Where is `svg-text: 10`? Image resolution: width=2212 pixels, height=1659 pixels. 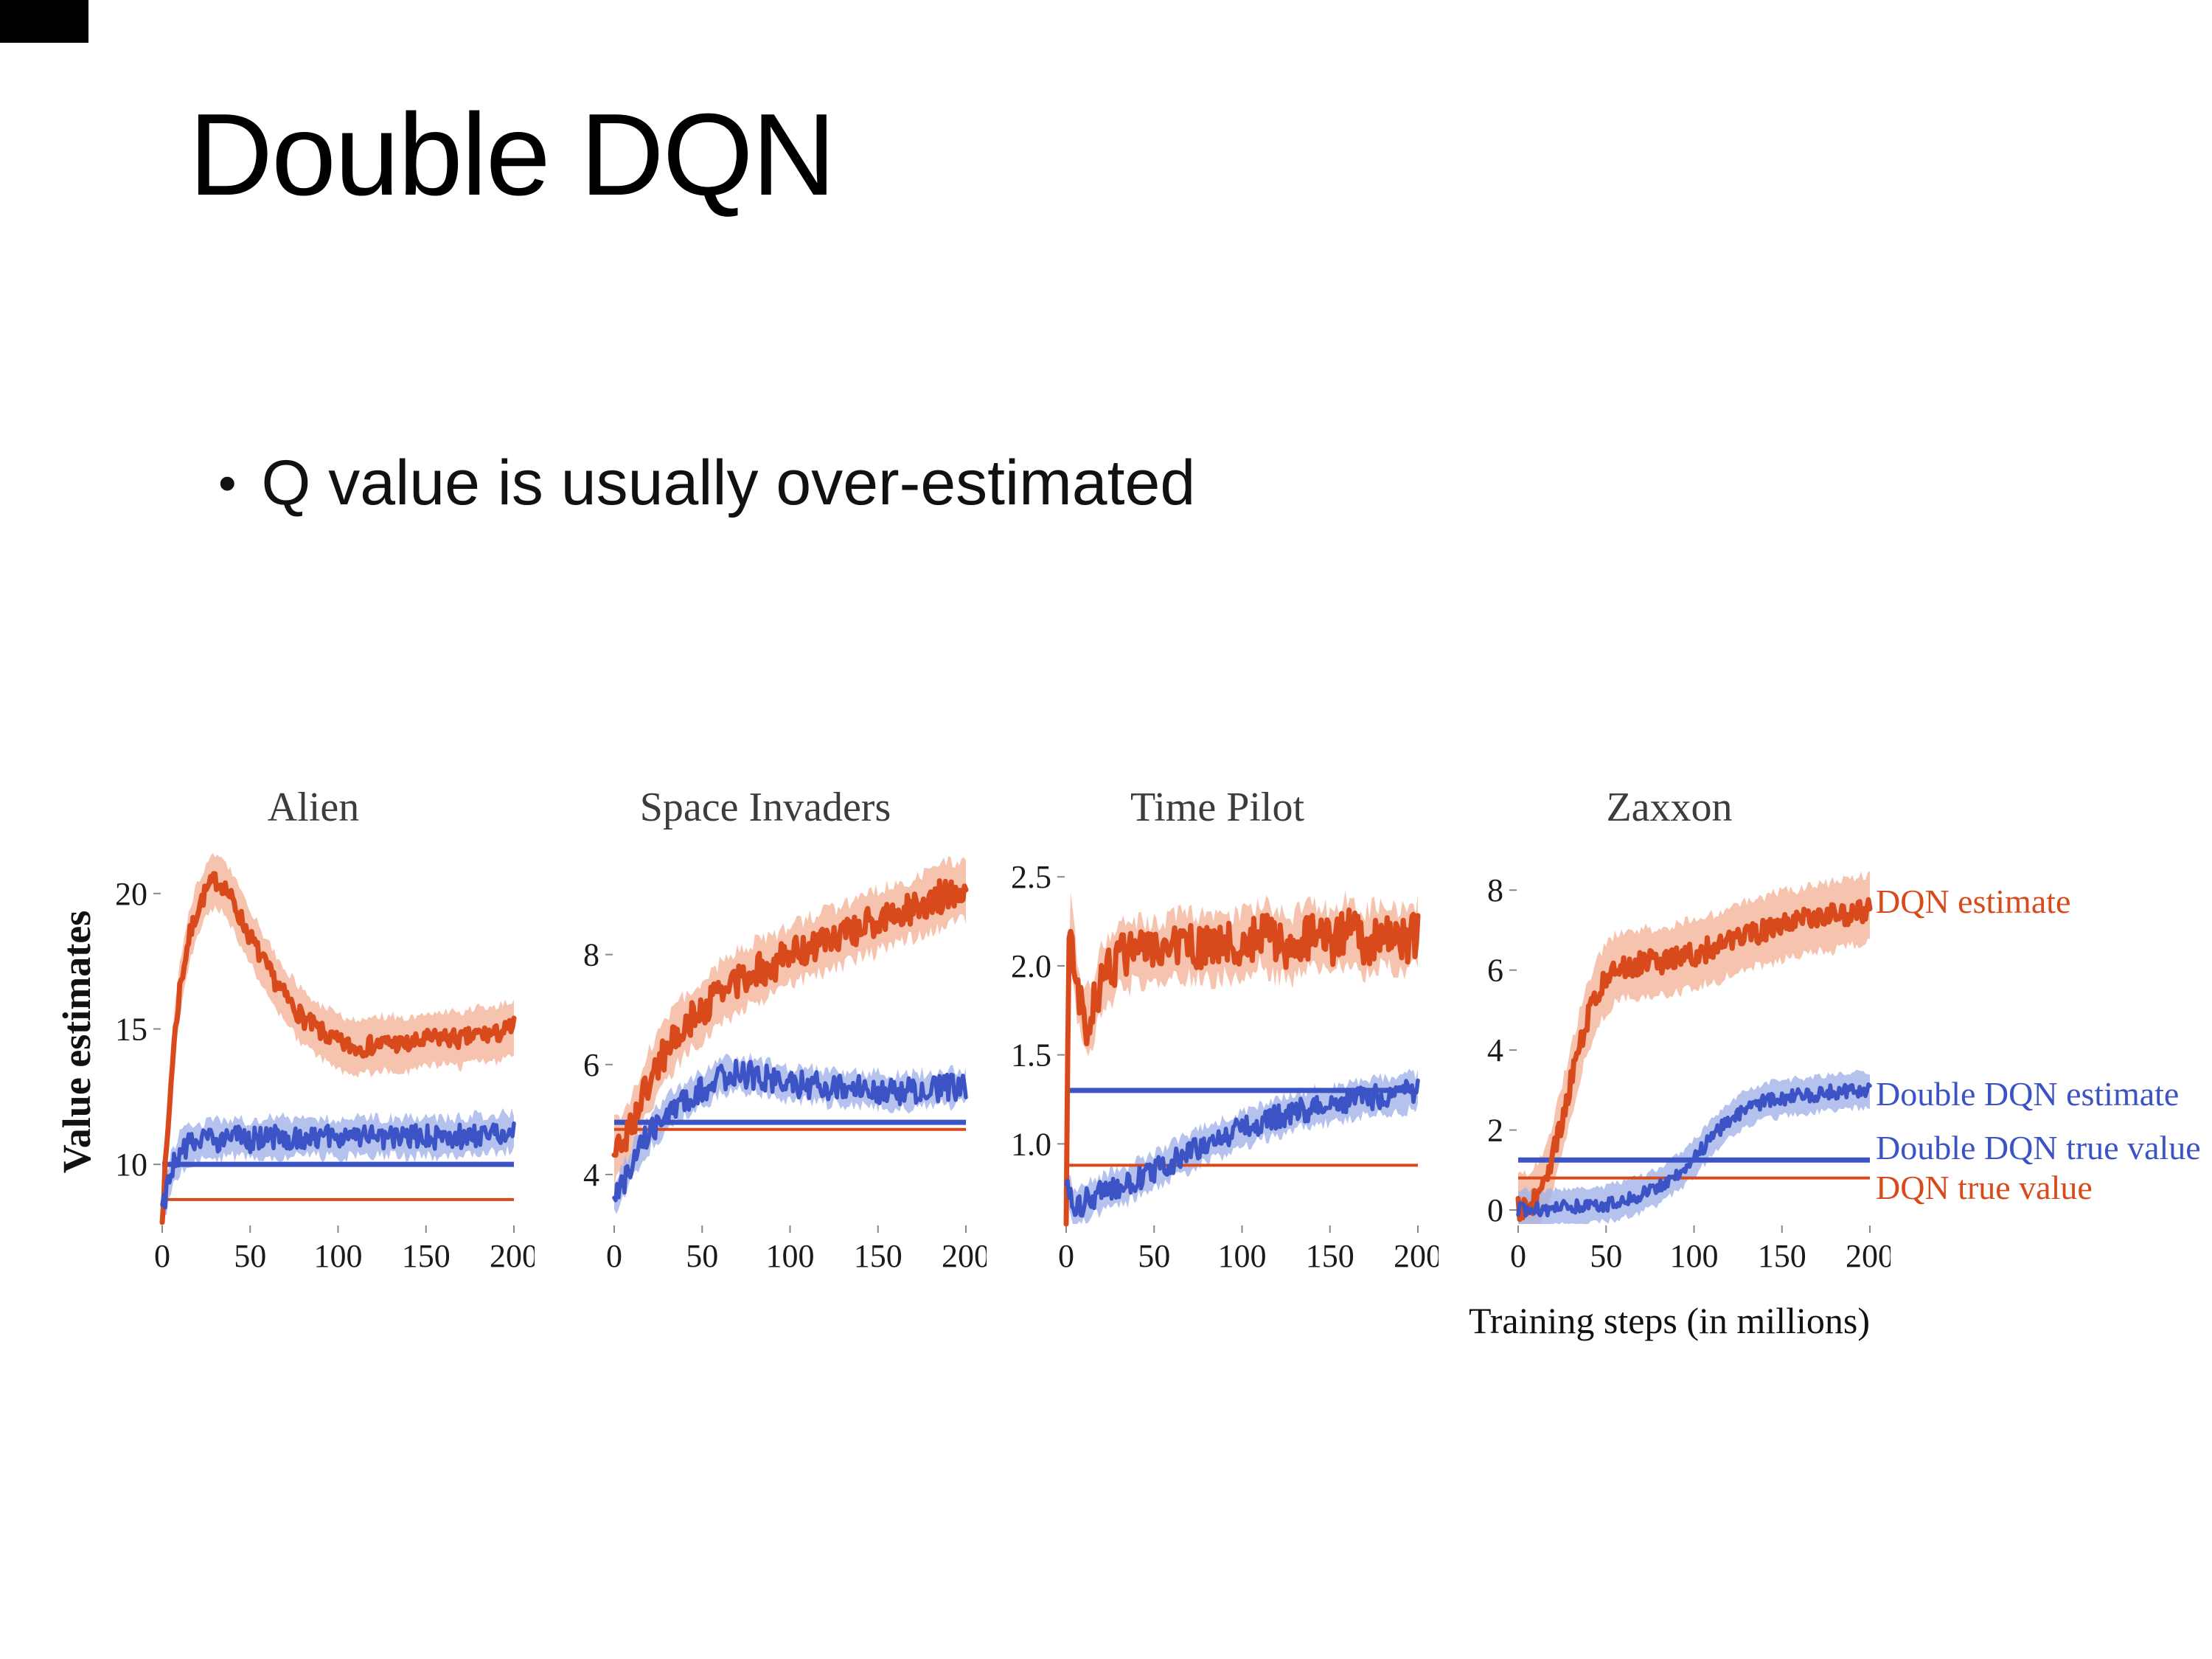 svg-text: 10 is located at coordinates (131, 1165).